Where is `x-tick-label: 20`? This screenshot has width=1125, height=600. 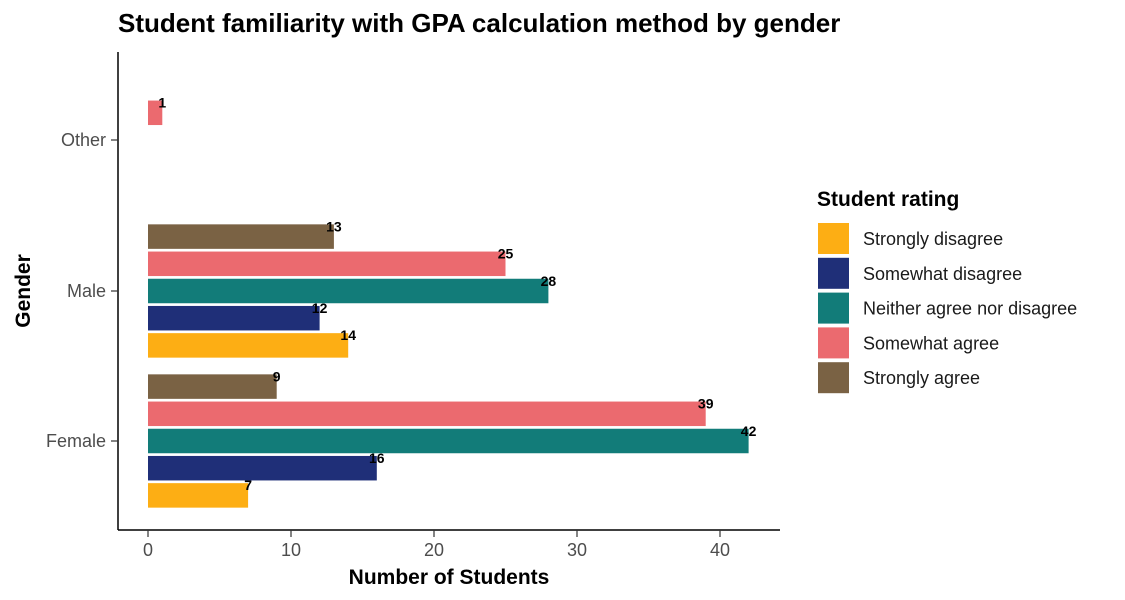 x-tick-label: 20 is located at coordinates (434, 550).